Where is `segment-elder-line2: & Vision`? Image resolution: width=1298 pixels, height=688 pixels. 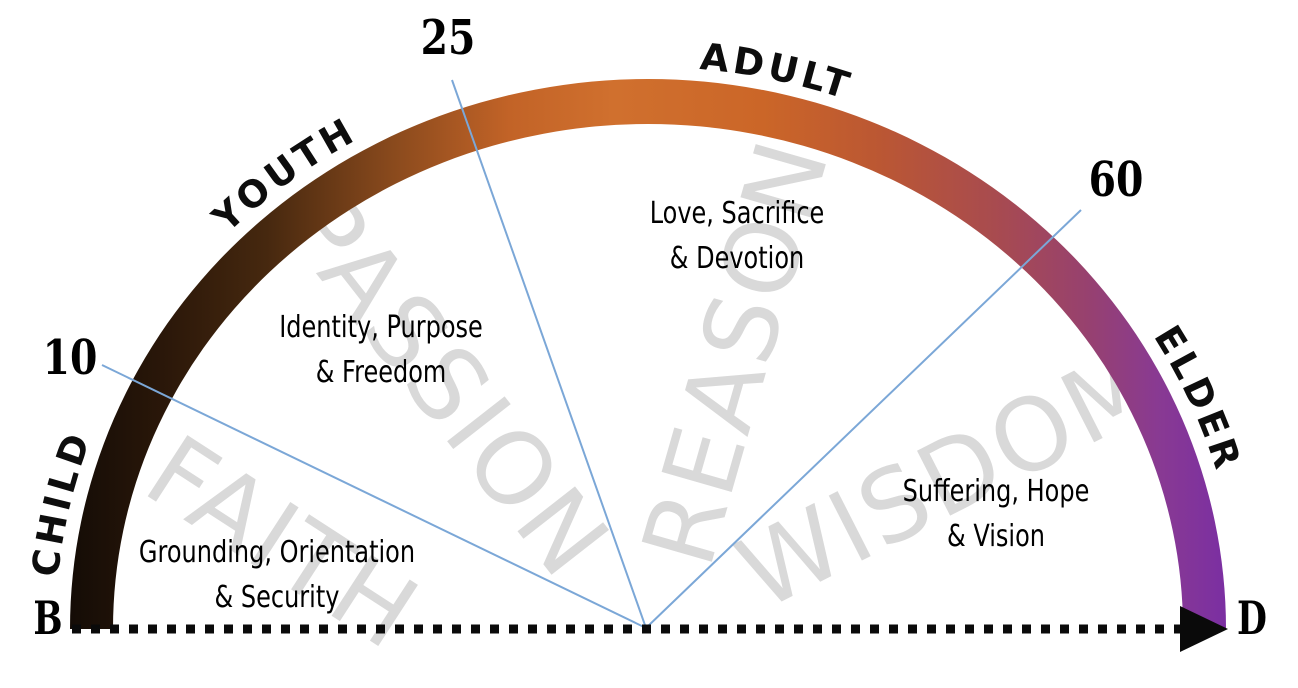
segment-elder-line2: & Vision is located at coordinates (996, 536).